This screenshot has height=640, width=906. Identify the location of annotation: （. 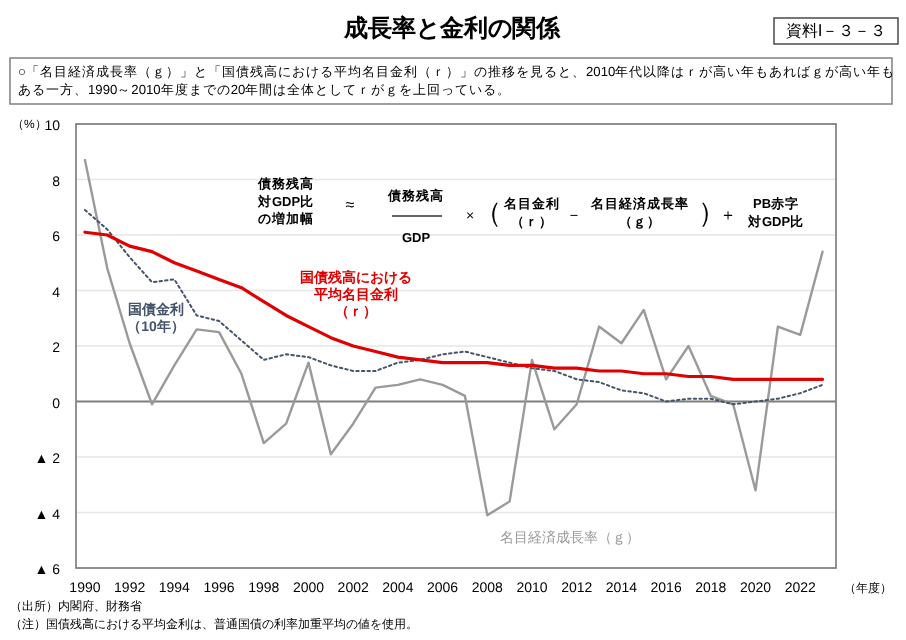
(488, 212).